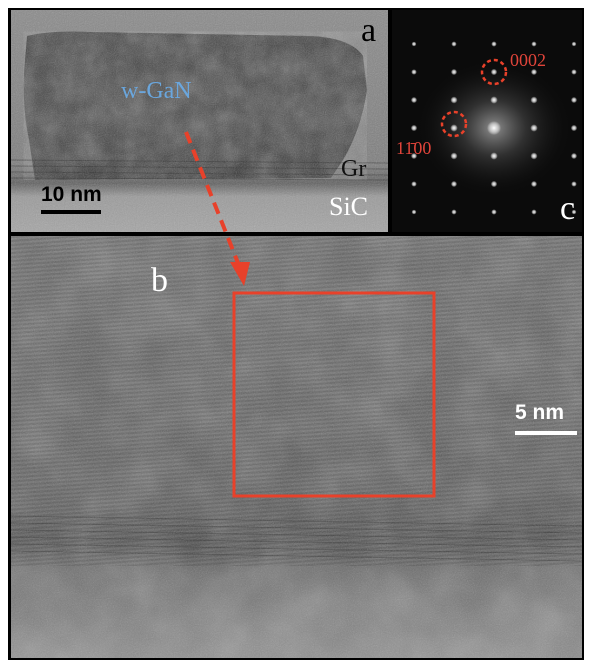 This screenshot has width=592, height=660. I want to click on scale-bar-a-line, so click(71, 212).